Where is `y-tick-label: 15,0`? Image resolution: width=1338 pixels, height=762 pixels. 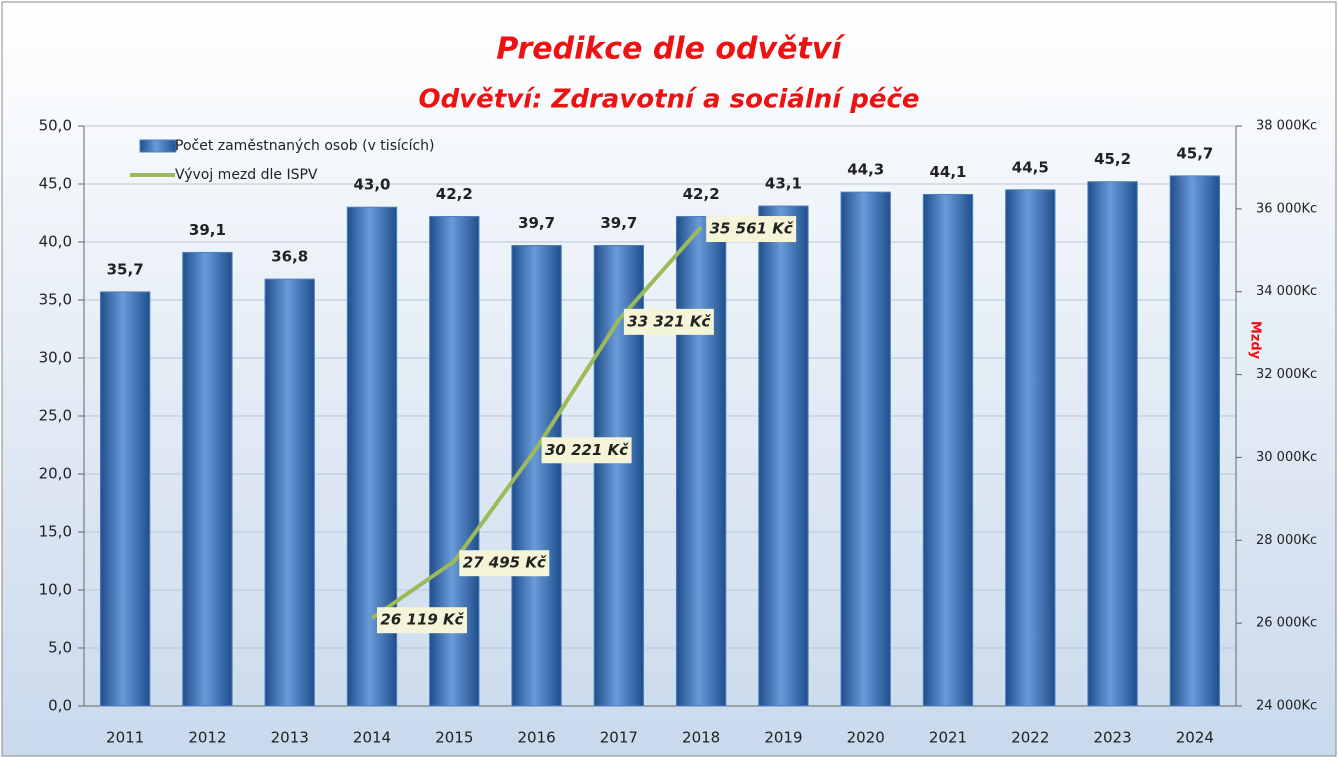
y-tick-label: 15,0 is located at coordinates (55, 532).